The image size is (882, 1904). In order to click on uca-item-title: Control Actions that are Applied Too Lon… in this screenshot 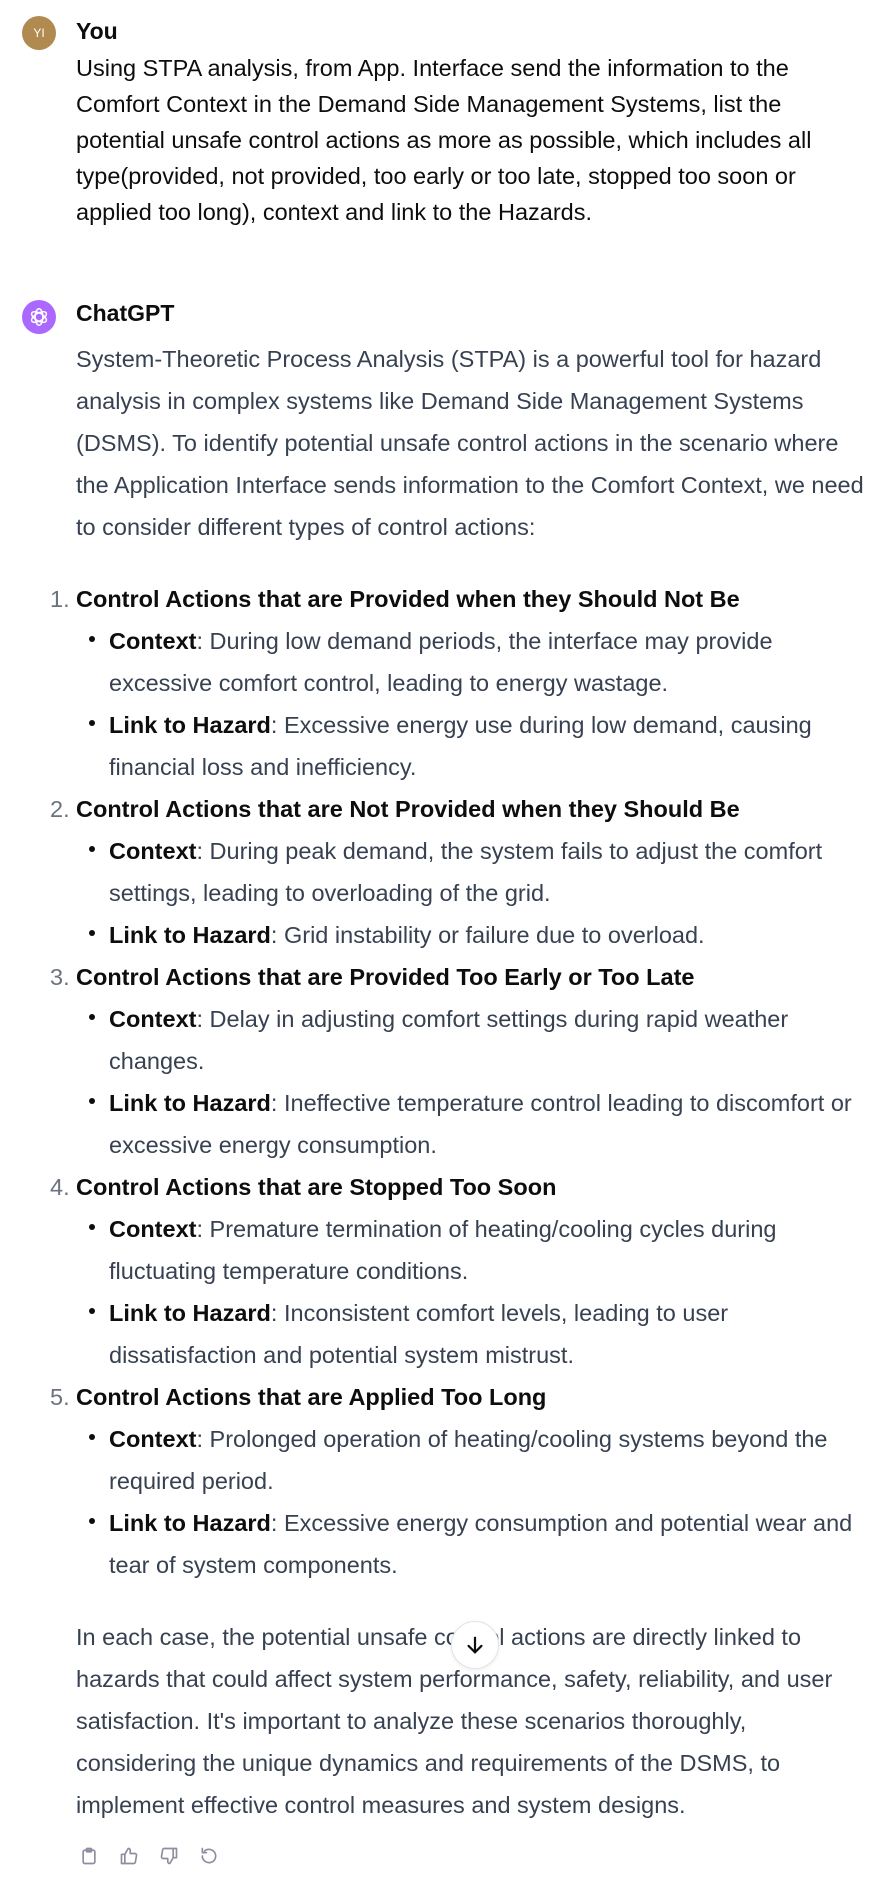, I will do `click(311, 1397)`.